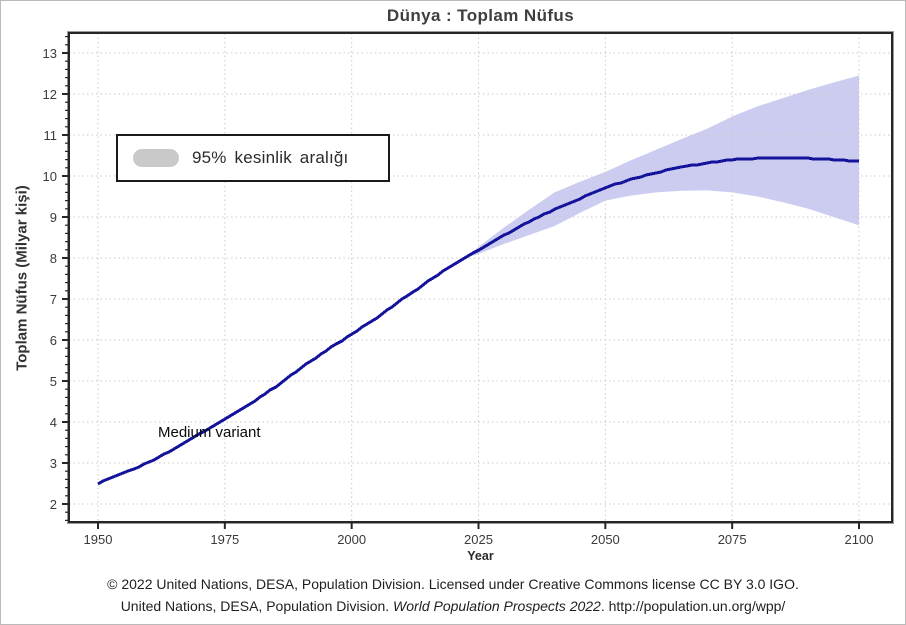 The width and height of the screenshot is (906, 625). I want to click on y-tick-label: 10, so click(49, 176).